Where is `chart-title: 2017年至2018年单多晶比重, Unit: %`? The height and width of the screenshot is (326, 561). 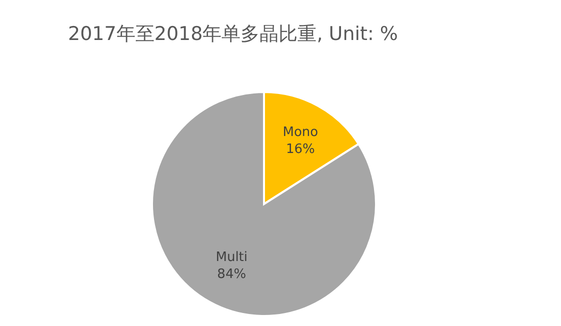
chart-title: 2017年至2018年单多晶比重, Unit: % is located at coordinates (233, 34).